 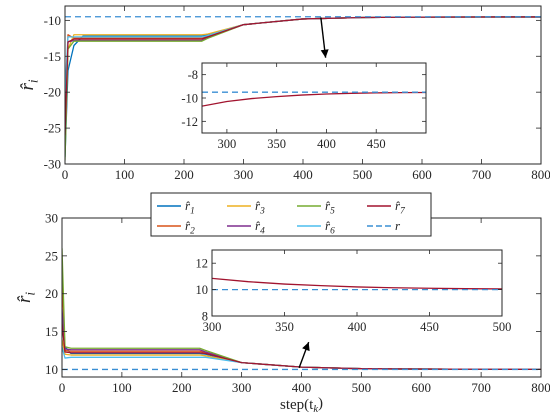 I want to click on legend-label-5: r̂4, so click(x=260, y=227).